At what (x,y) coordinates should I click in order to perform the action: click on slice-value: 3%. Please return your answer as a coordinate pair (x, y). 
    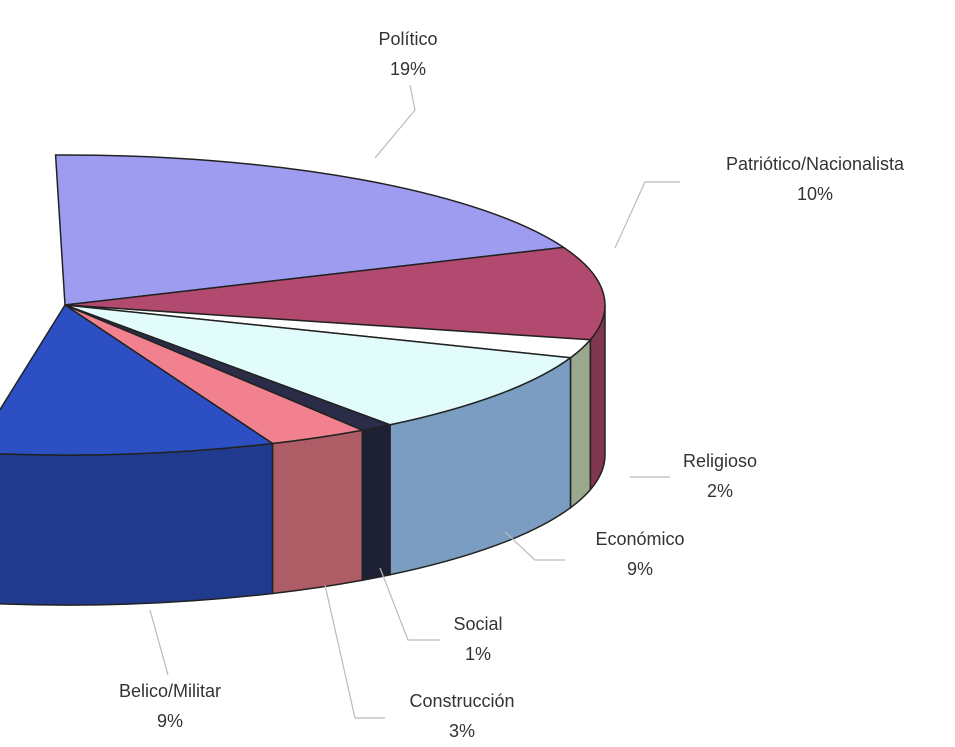
    Looking at the image, I should click on (462, 731).